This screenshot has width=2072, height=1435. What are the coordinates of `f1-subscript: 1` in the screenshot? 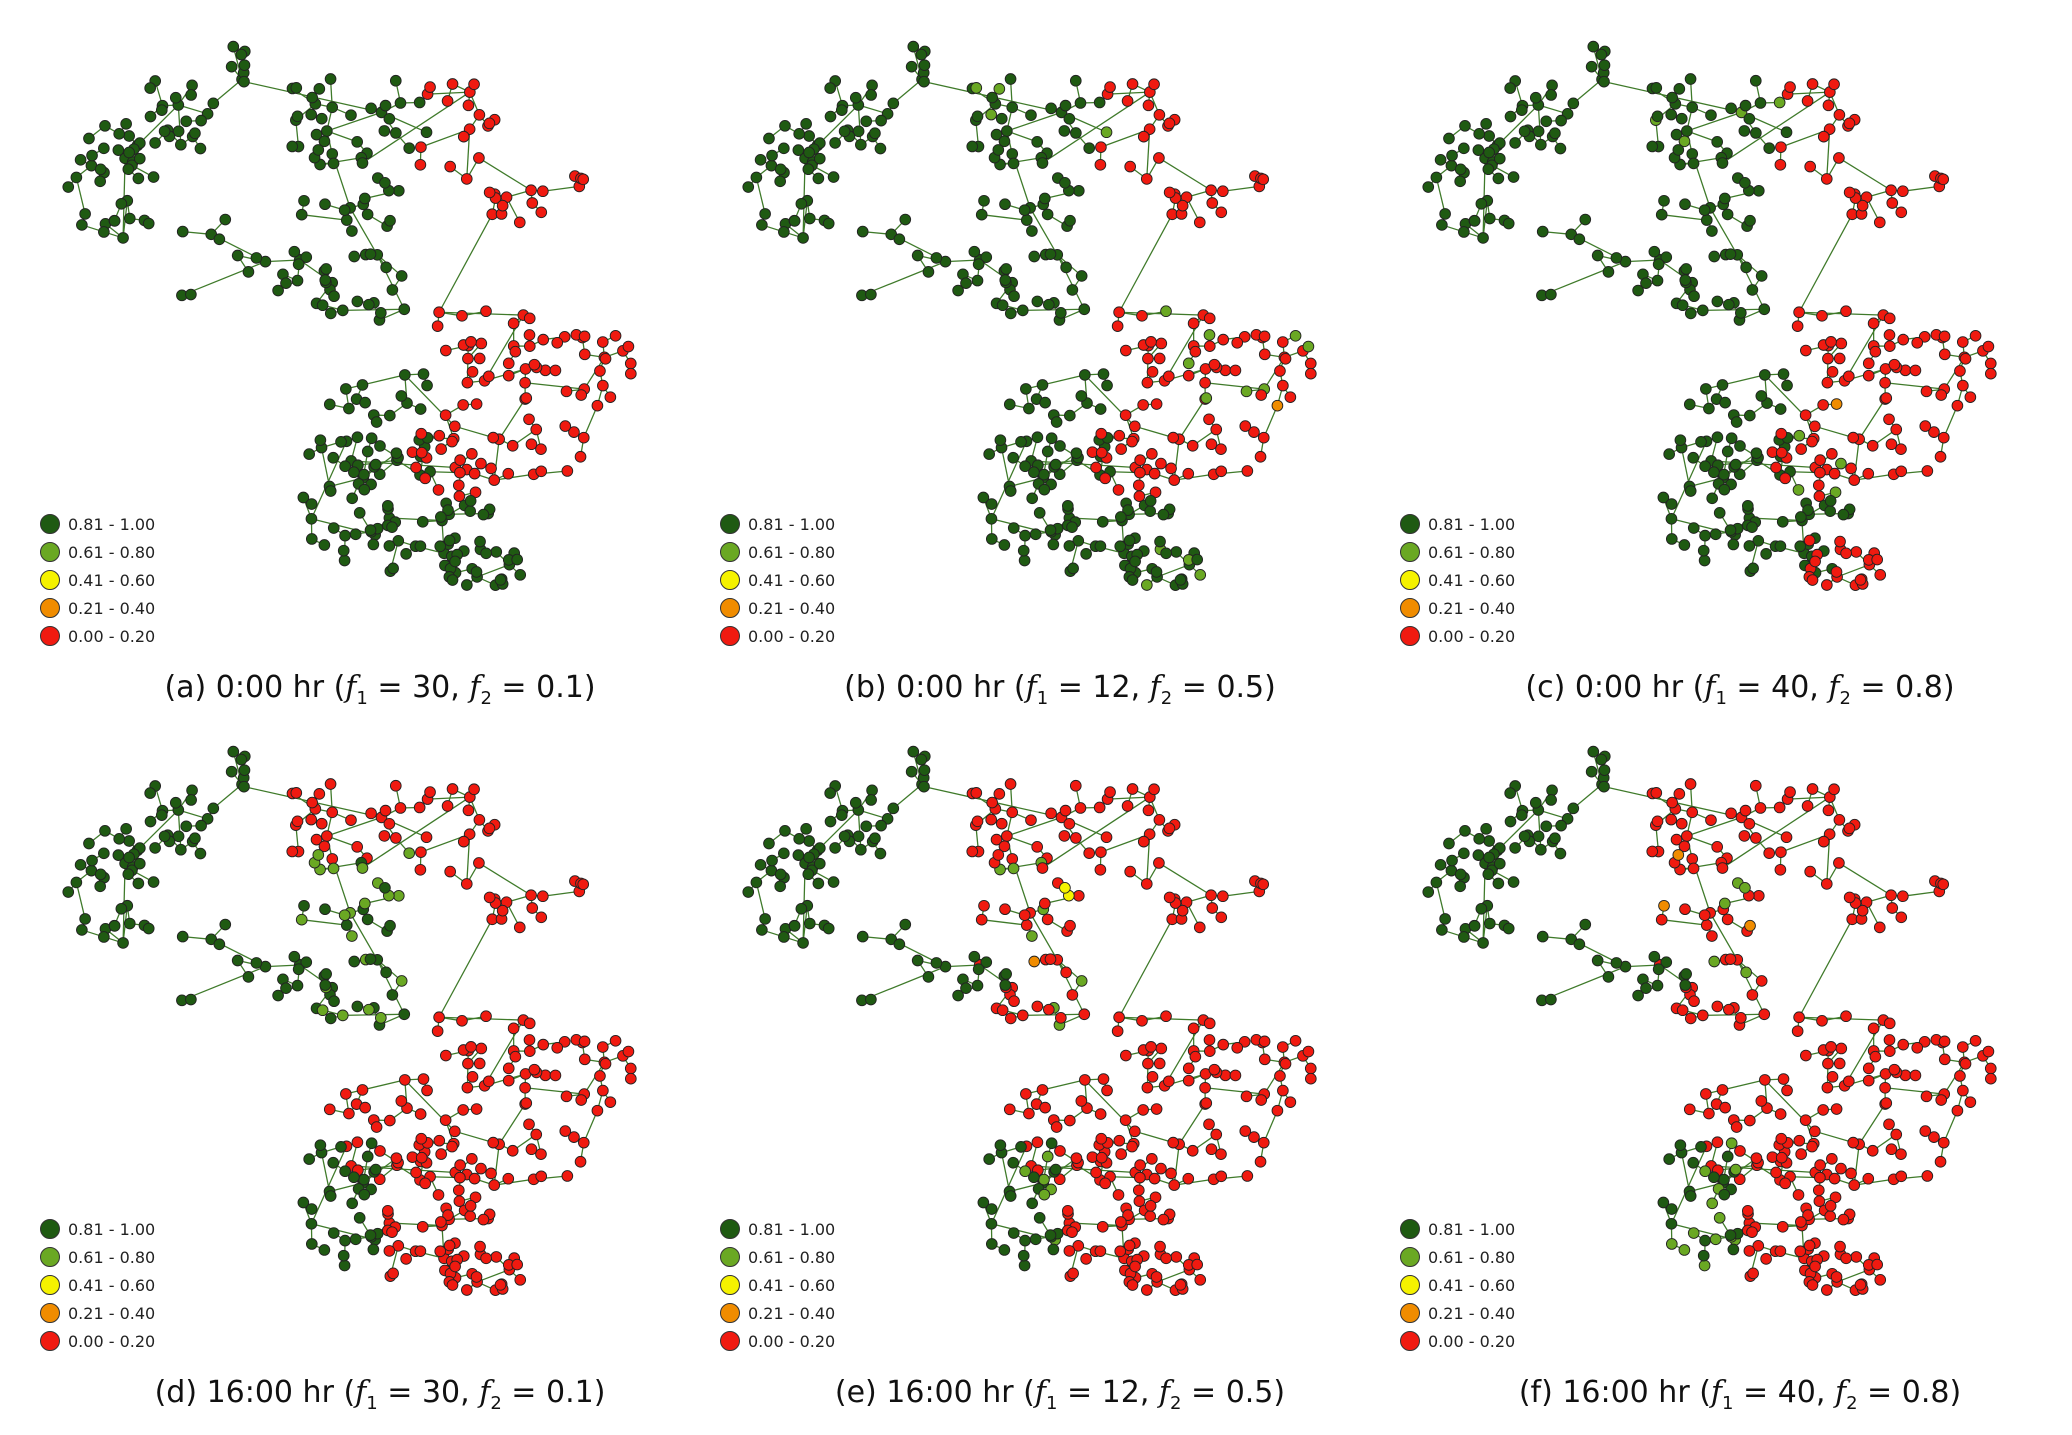 It's located at (1042, 698).